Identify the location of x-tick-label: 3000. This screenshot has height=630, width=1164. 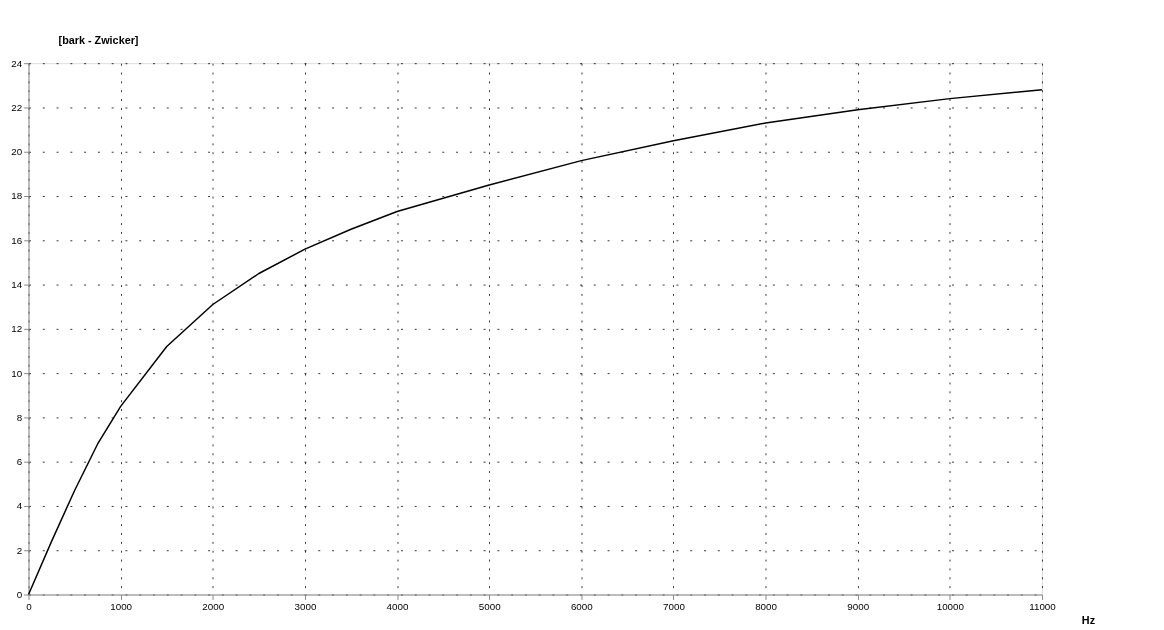
(305, 606).